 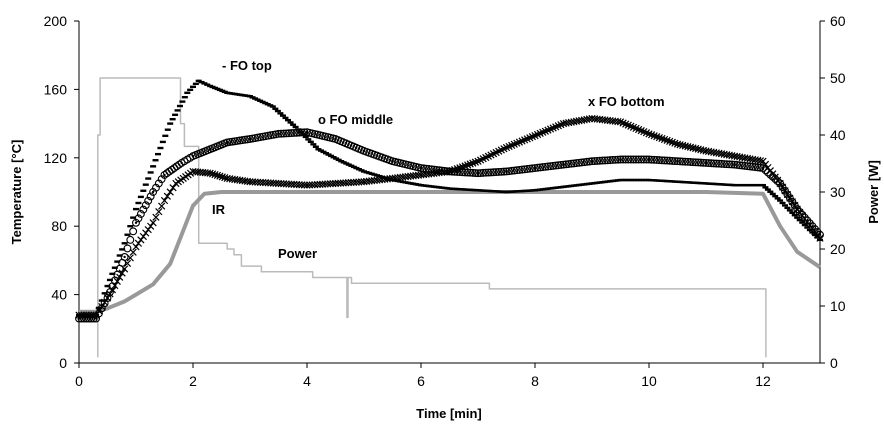 I want to click on y-right-tick-label: 10, so click(x=838, y=306).